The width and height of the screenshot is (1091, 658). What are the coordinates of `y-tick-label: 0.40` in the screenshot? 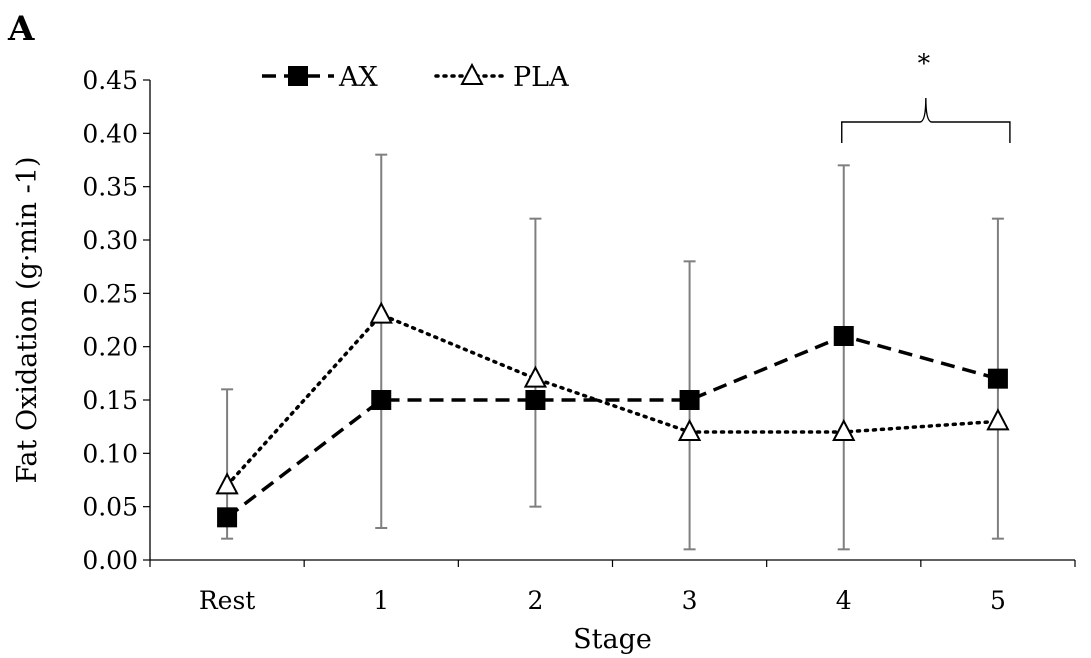 It's located at (110, 133).